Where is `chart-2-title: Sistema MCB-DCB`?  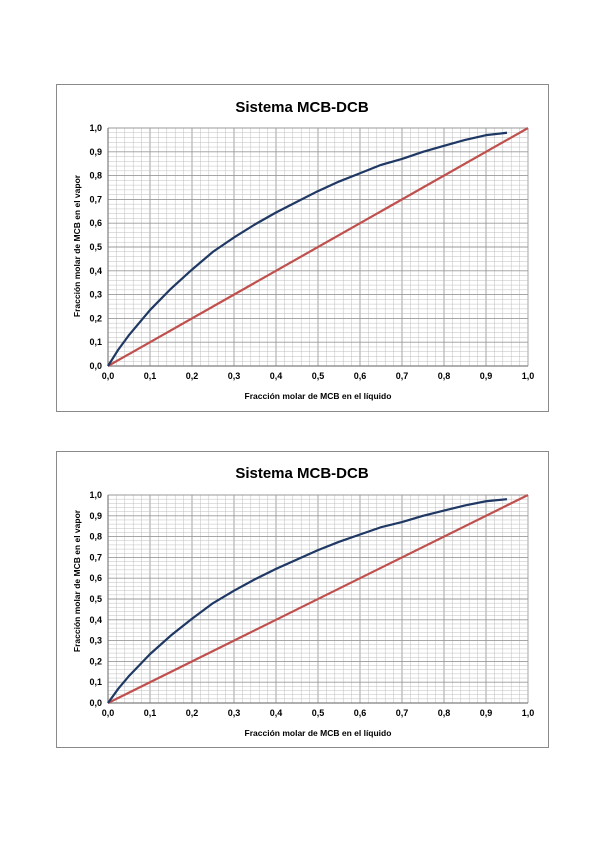 chart-2-title: Sistema MCB-DCB is located at coordinates (302, 473).